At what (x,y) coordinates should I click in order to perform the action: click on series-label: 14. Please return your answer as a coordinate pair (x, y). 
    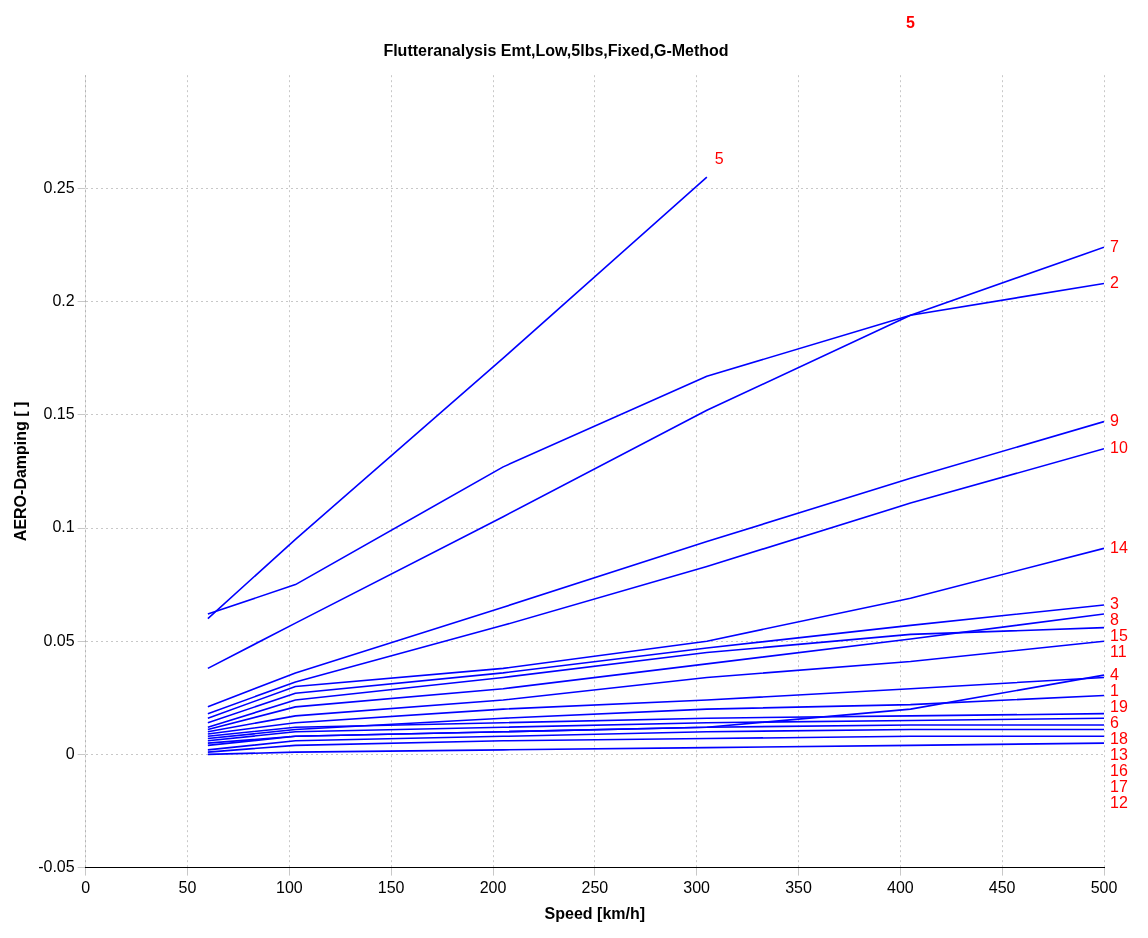
    Looking at the image, I should click on (1119, 547).